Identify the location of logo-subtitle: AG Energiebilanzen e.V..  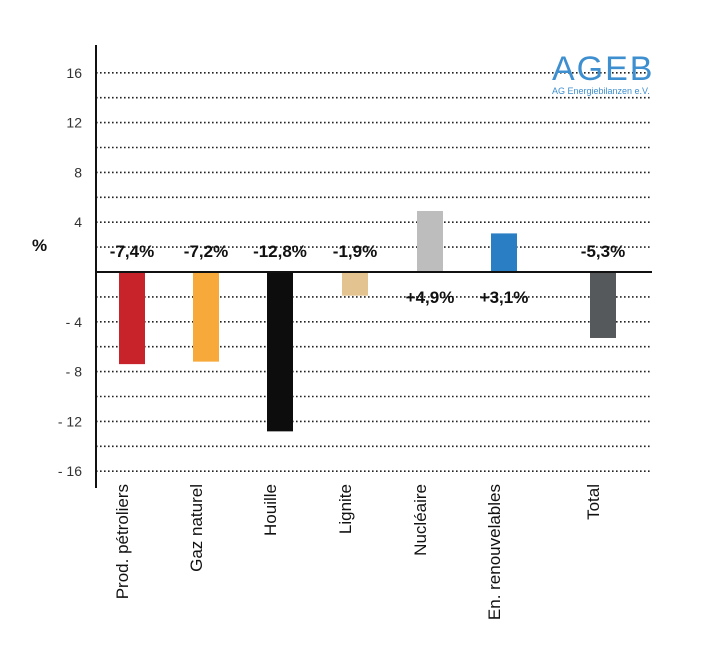
(601, 91).